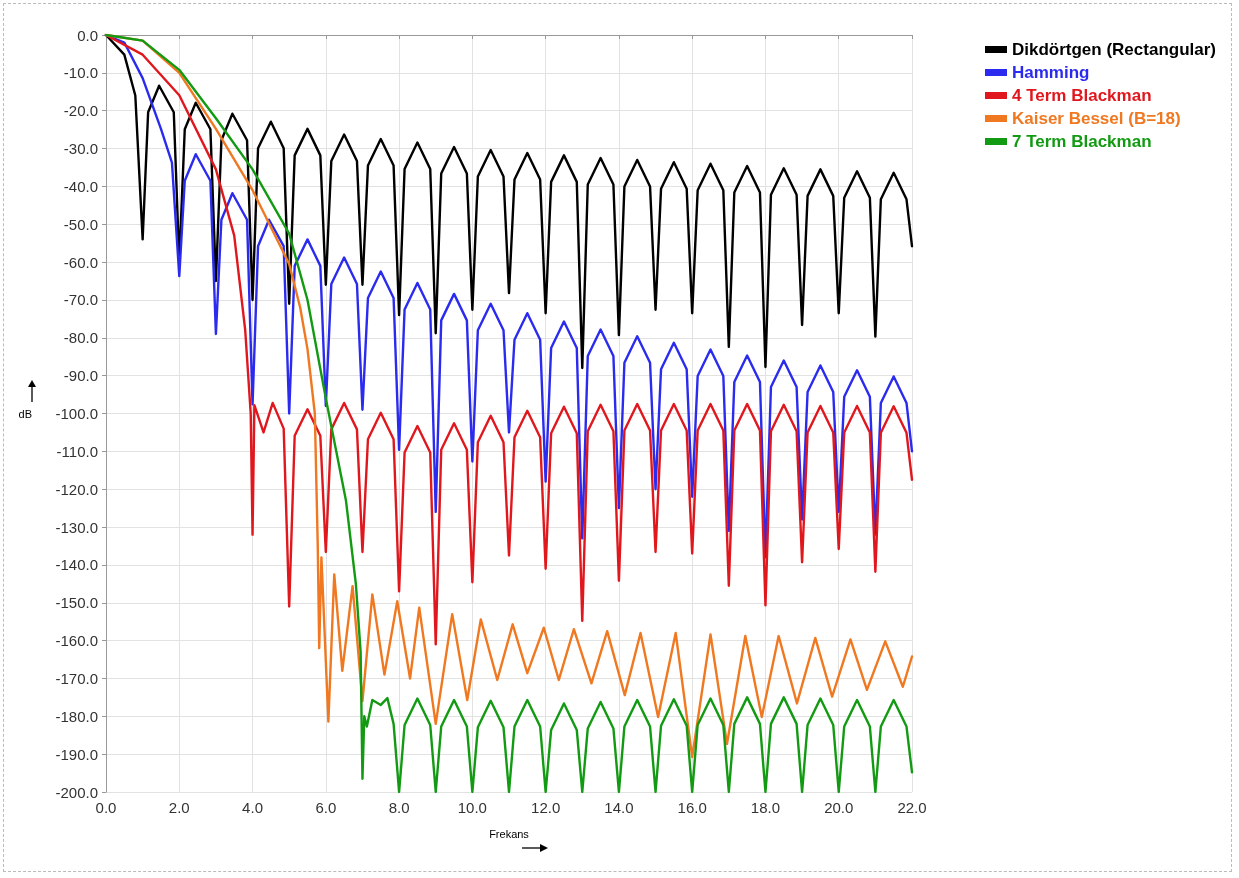 The width and height of the screenshot is (1239, 878). I want to click on y-tick-label: -170.0, so click(76, 678).